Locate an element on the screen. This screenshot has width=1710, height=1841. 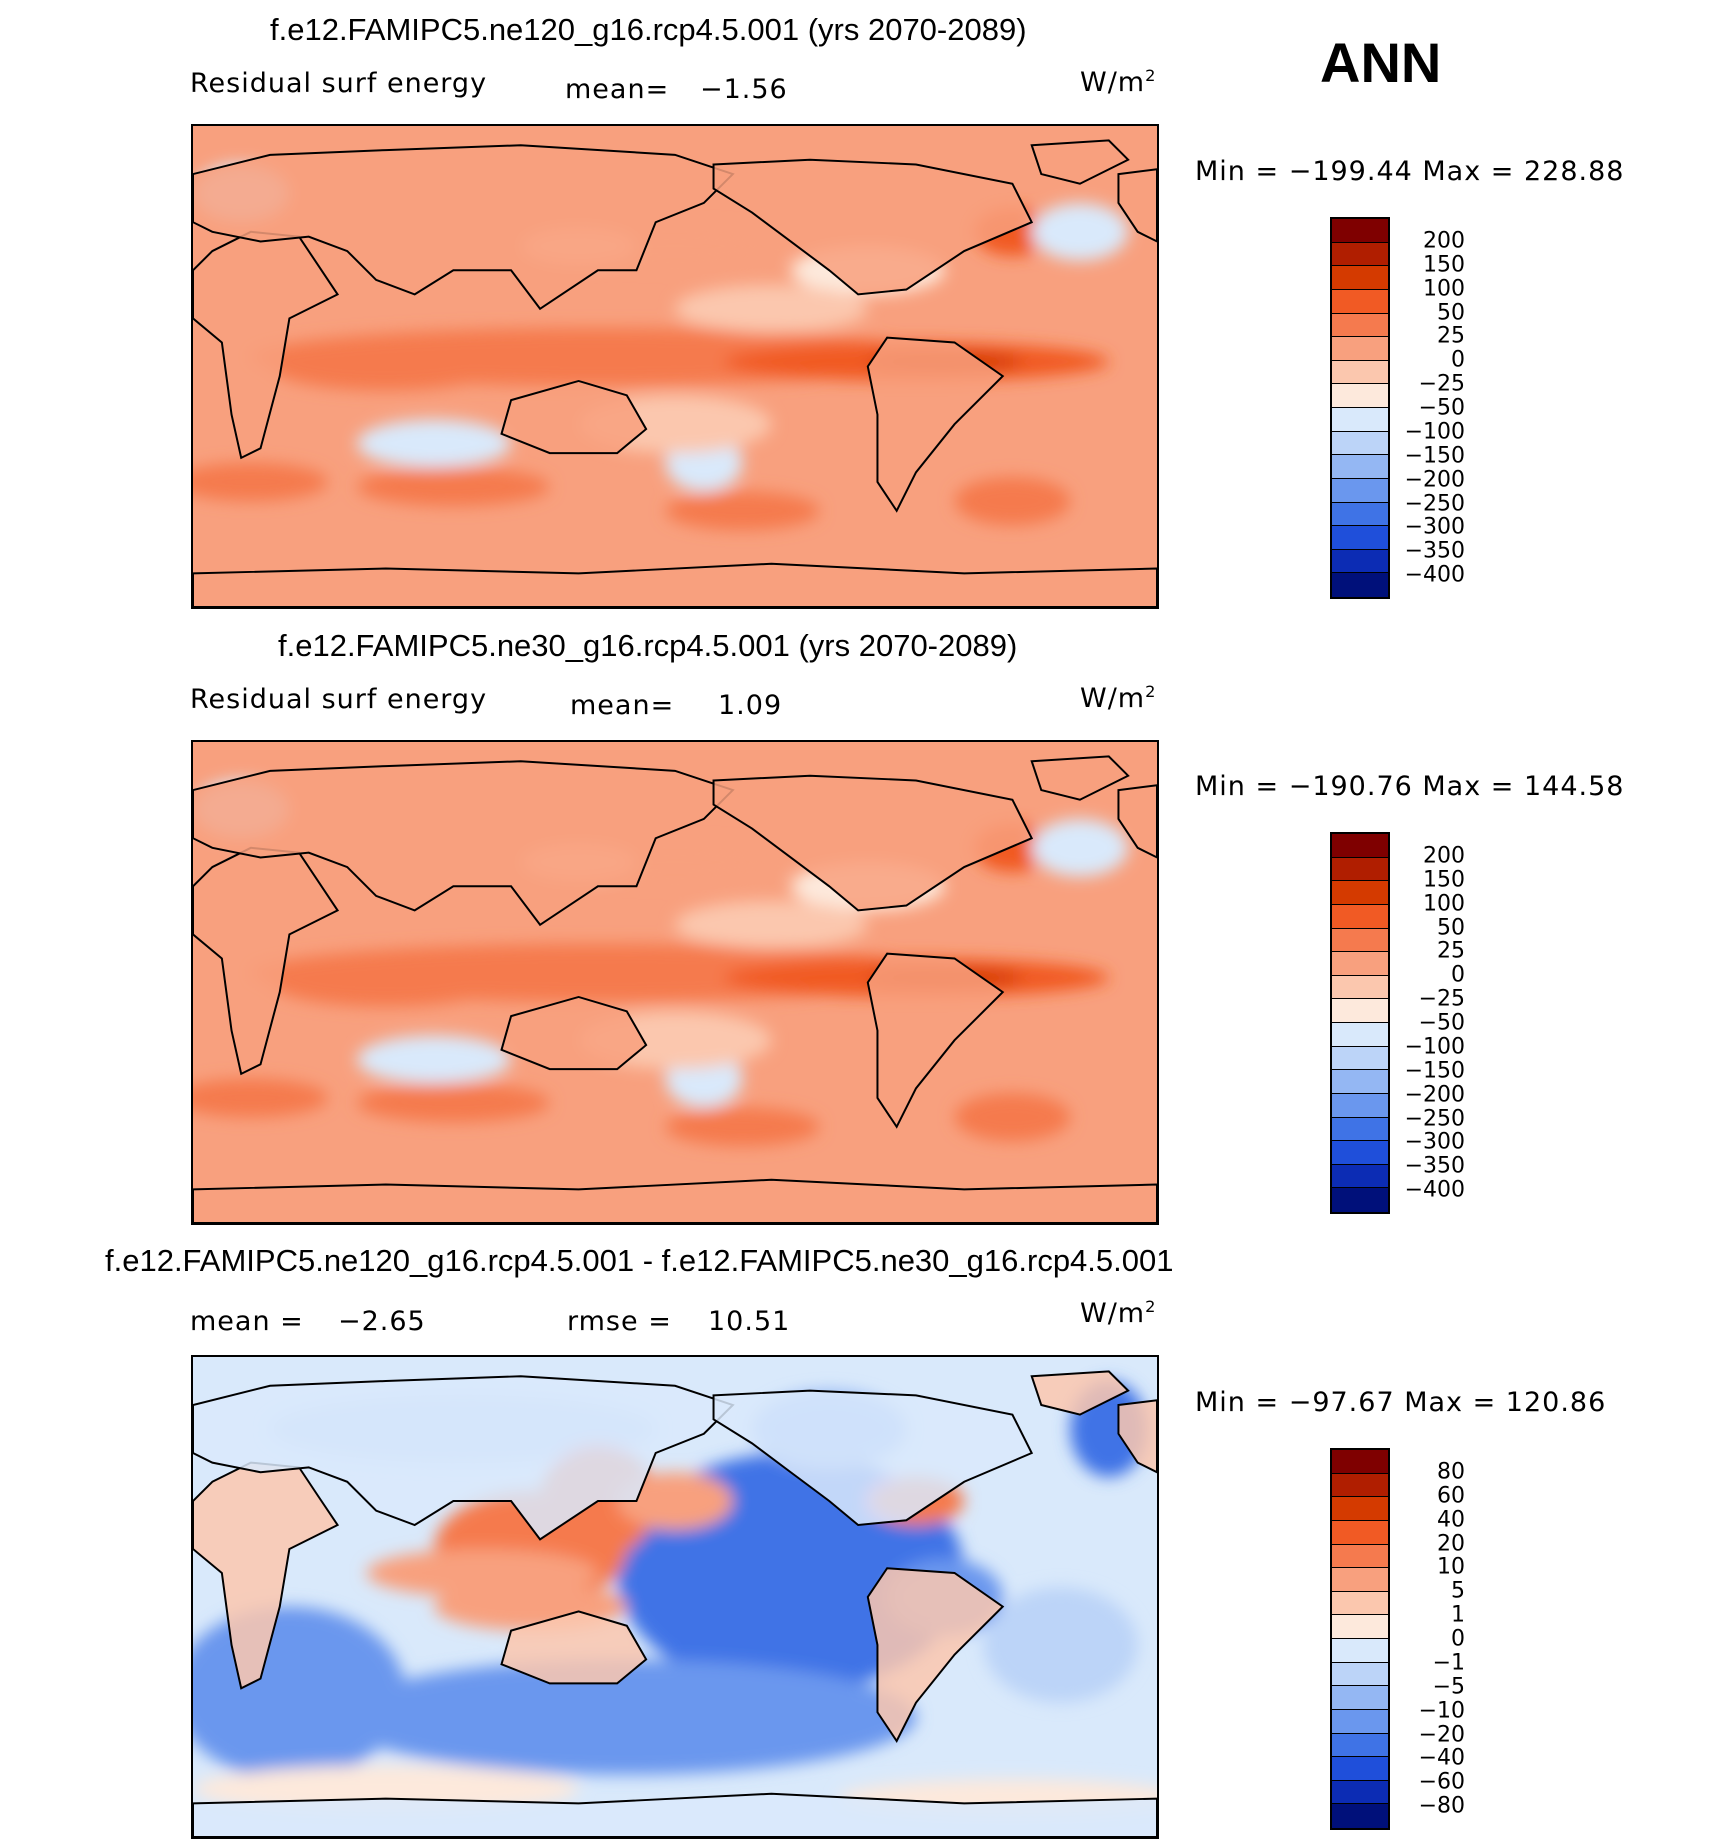
panel-3-map is located at coordinates (675, 1597).